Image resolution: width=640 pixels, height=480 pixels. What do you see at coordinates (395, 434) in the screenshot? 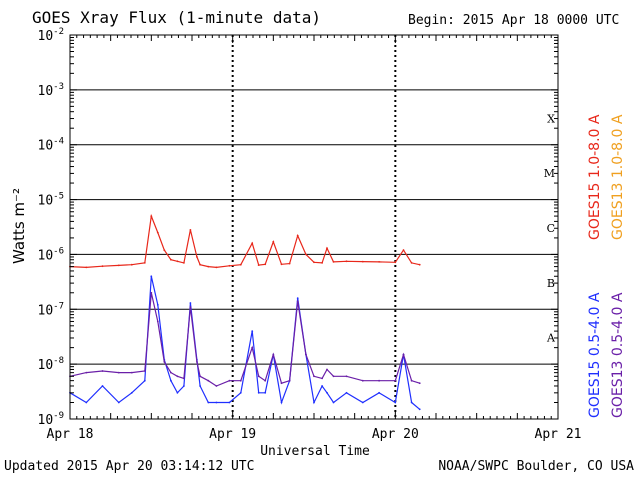
I see `x-tick-label: Apr 20` at bounding box center [395, 434].